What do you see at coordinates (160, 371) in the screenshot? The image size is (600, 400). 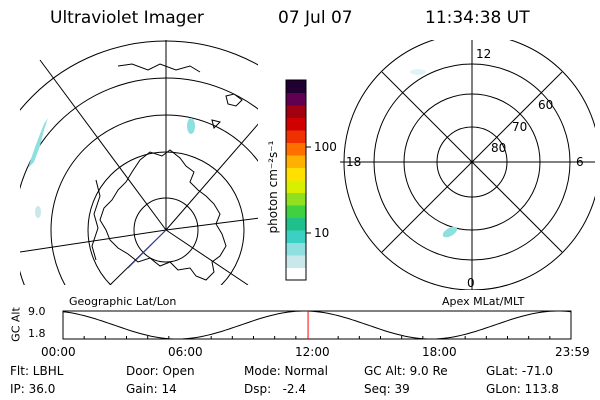 I see `status-door: Door: Open` at bounding box center [160, 371].